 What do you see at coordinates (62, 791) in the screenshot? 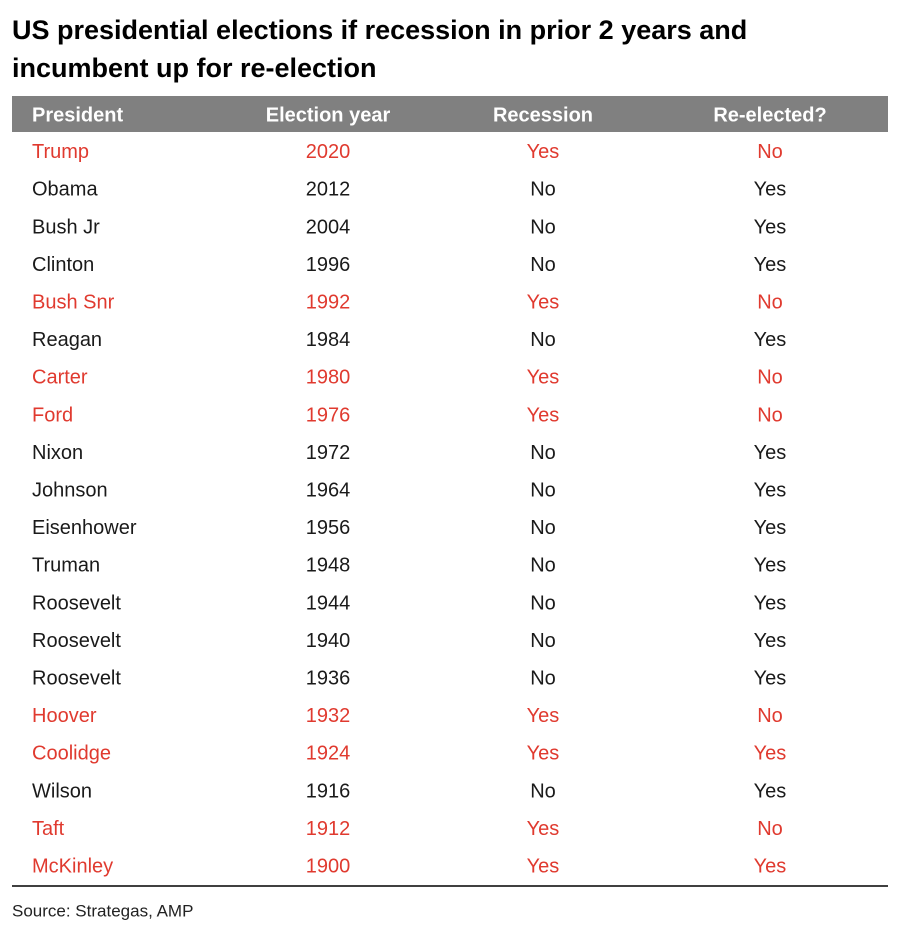
I see `table-cell: Wilson` at bounding box center [62, 791].